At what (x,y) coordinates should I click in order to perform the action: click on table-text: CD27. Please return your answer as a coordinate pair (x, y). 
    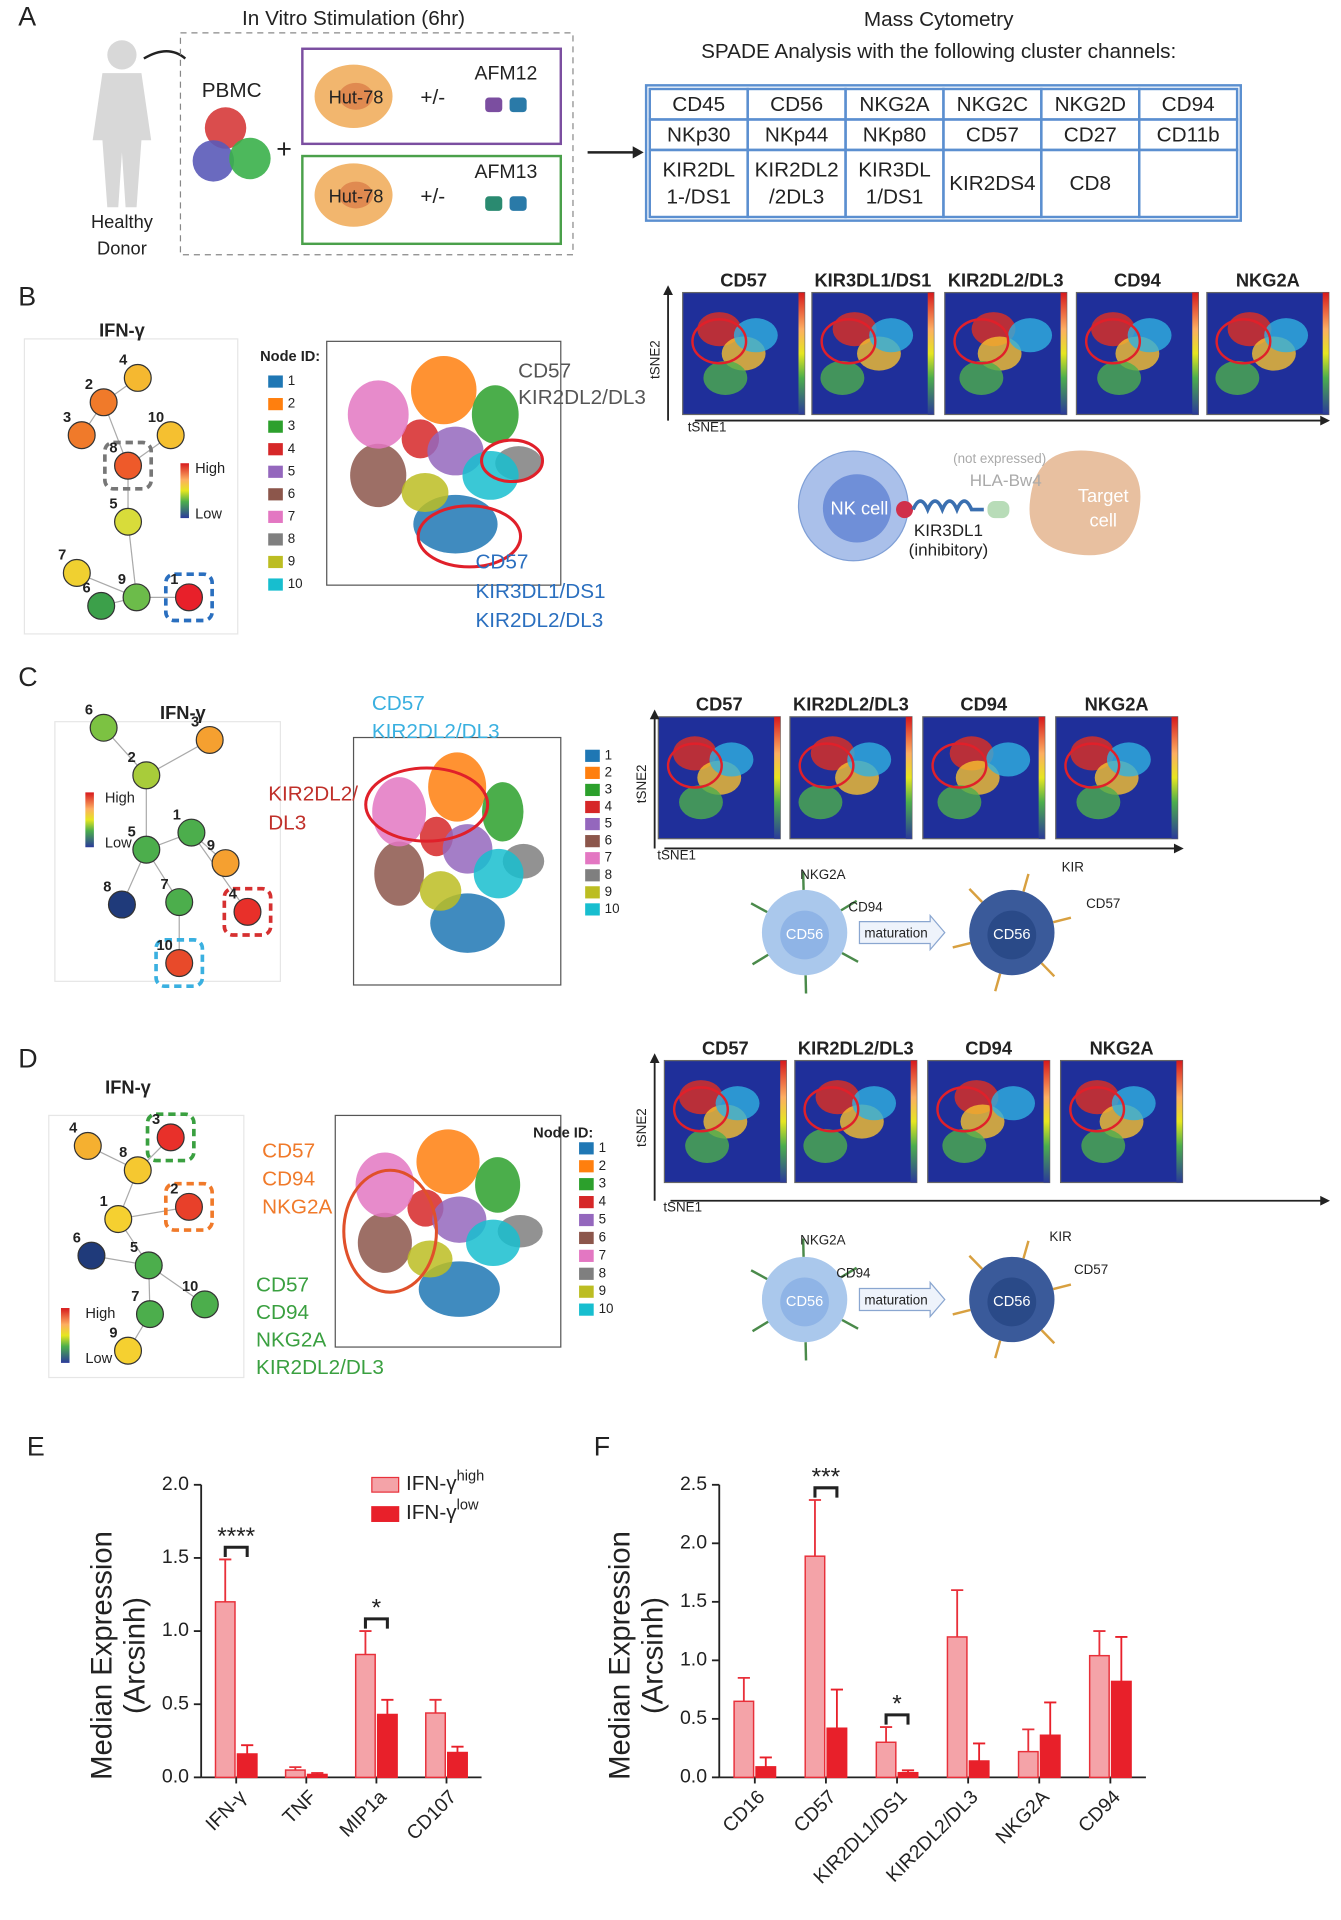
    Looking at the image, I should click on (1090, 134).